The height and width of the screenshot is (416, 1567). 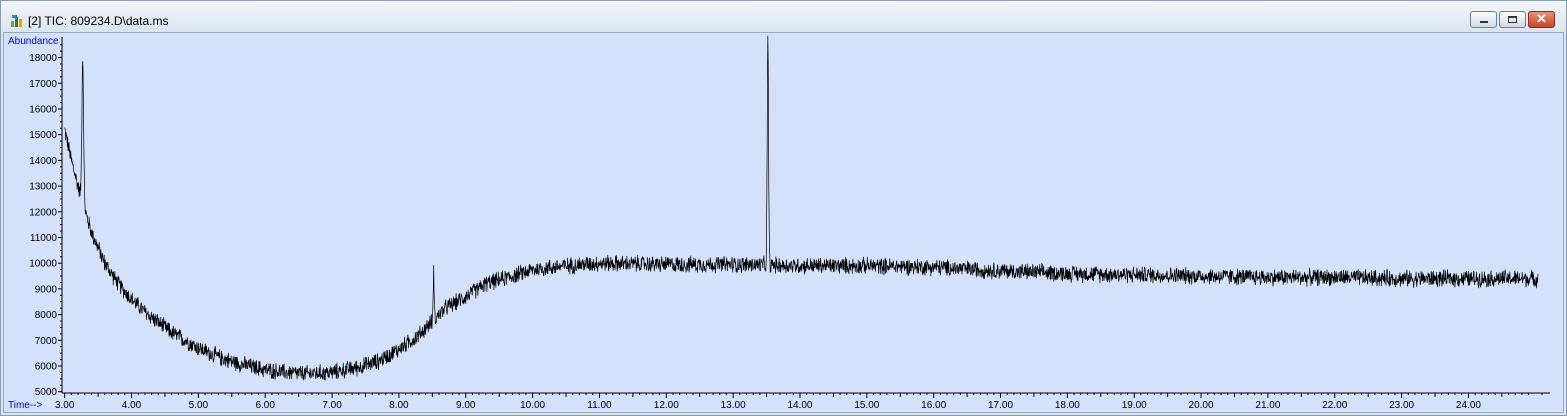 I want to click on maximize-icon, so click(x=1512, y=19).